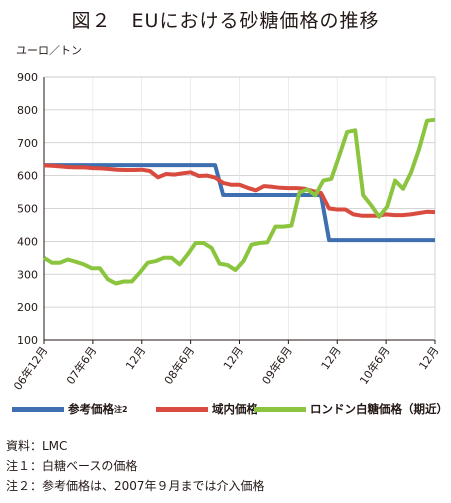 This screenshot has height=503, width=451. What do you see at coordinates (27, 143) in the screenshot?
I see `y-tick-label-700: 700` at bounding box center [27, 143].